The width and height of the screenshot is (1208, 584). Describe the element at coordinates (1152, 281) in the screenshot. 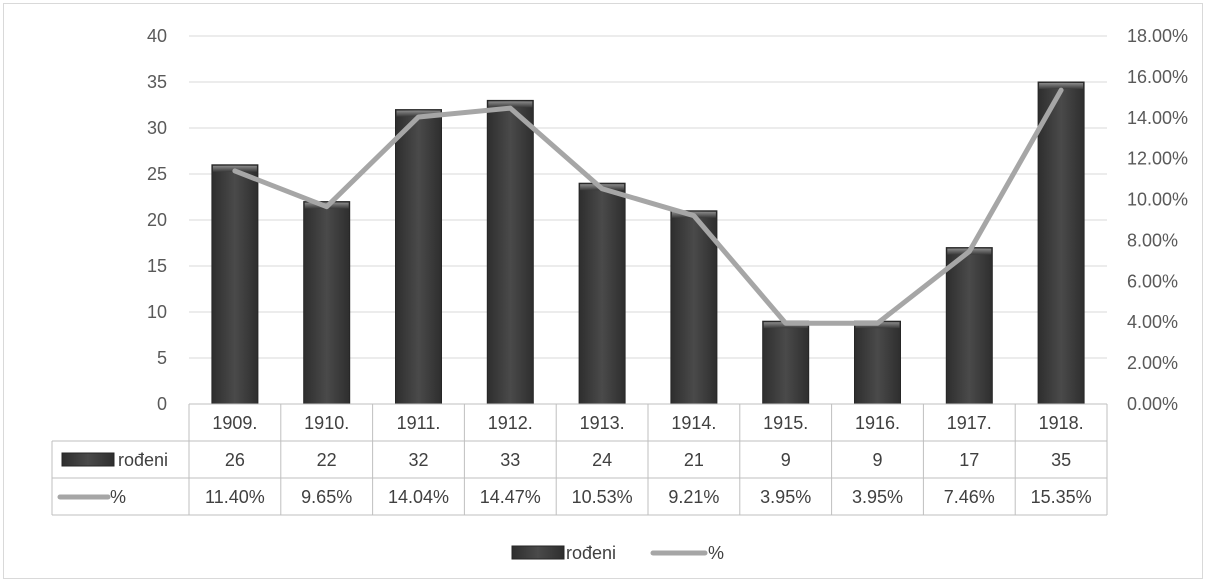

I see `right-tick-label: 6.00%` at that location.